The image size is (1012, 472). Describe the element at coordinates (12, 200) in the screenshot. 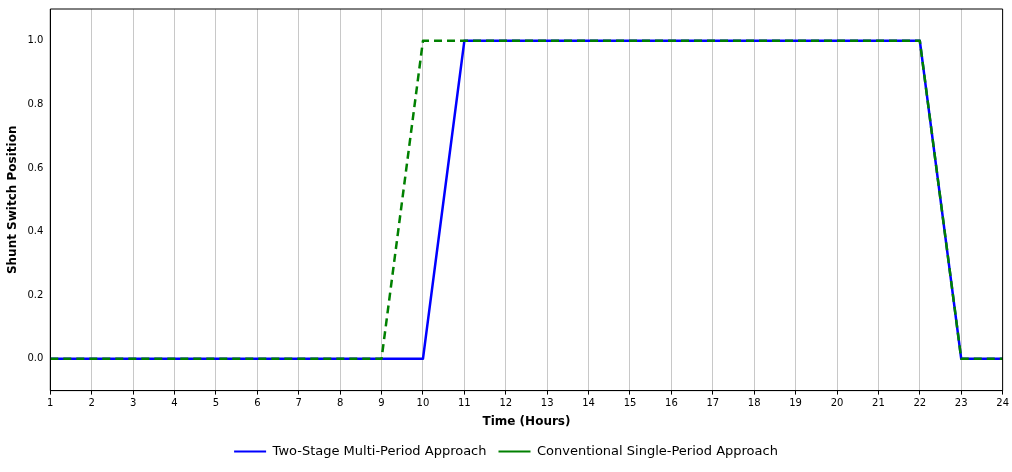

I see `y-axis-title: Shunt Switch Position` at that location.